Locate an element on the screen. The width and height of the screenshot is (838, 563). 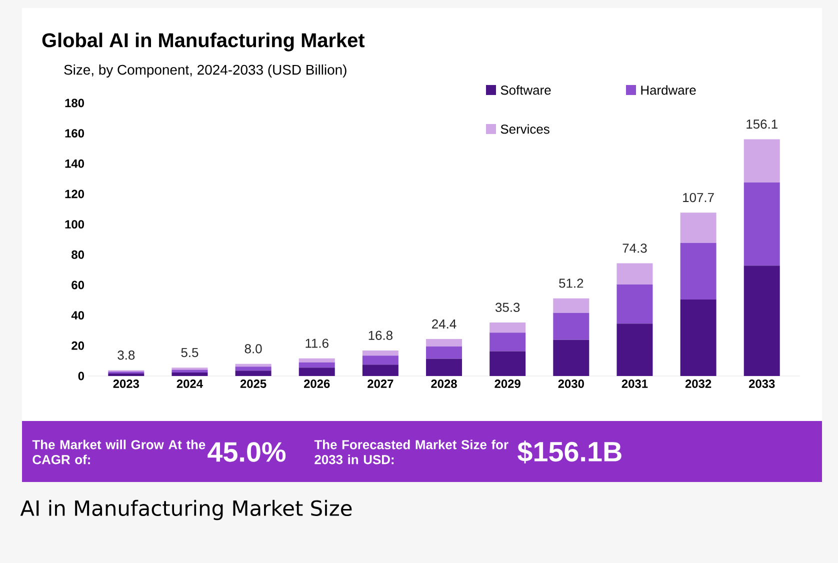
legend-label: Services is located at coordinates (525, 129).